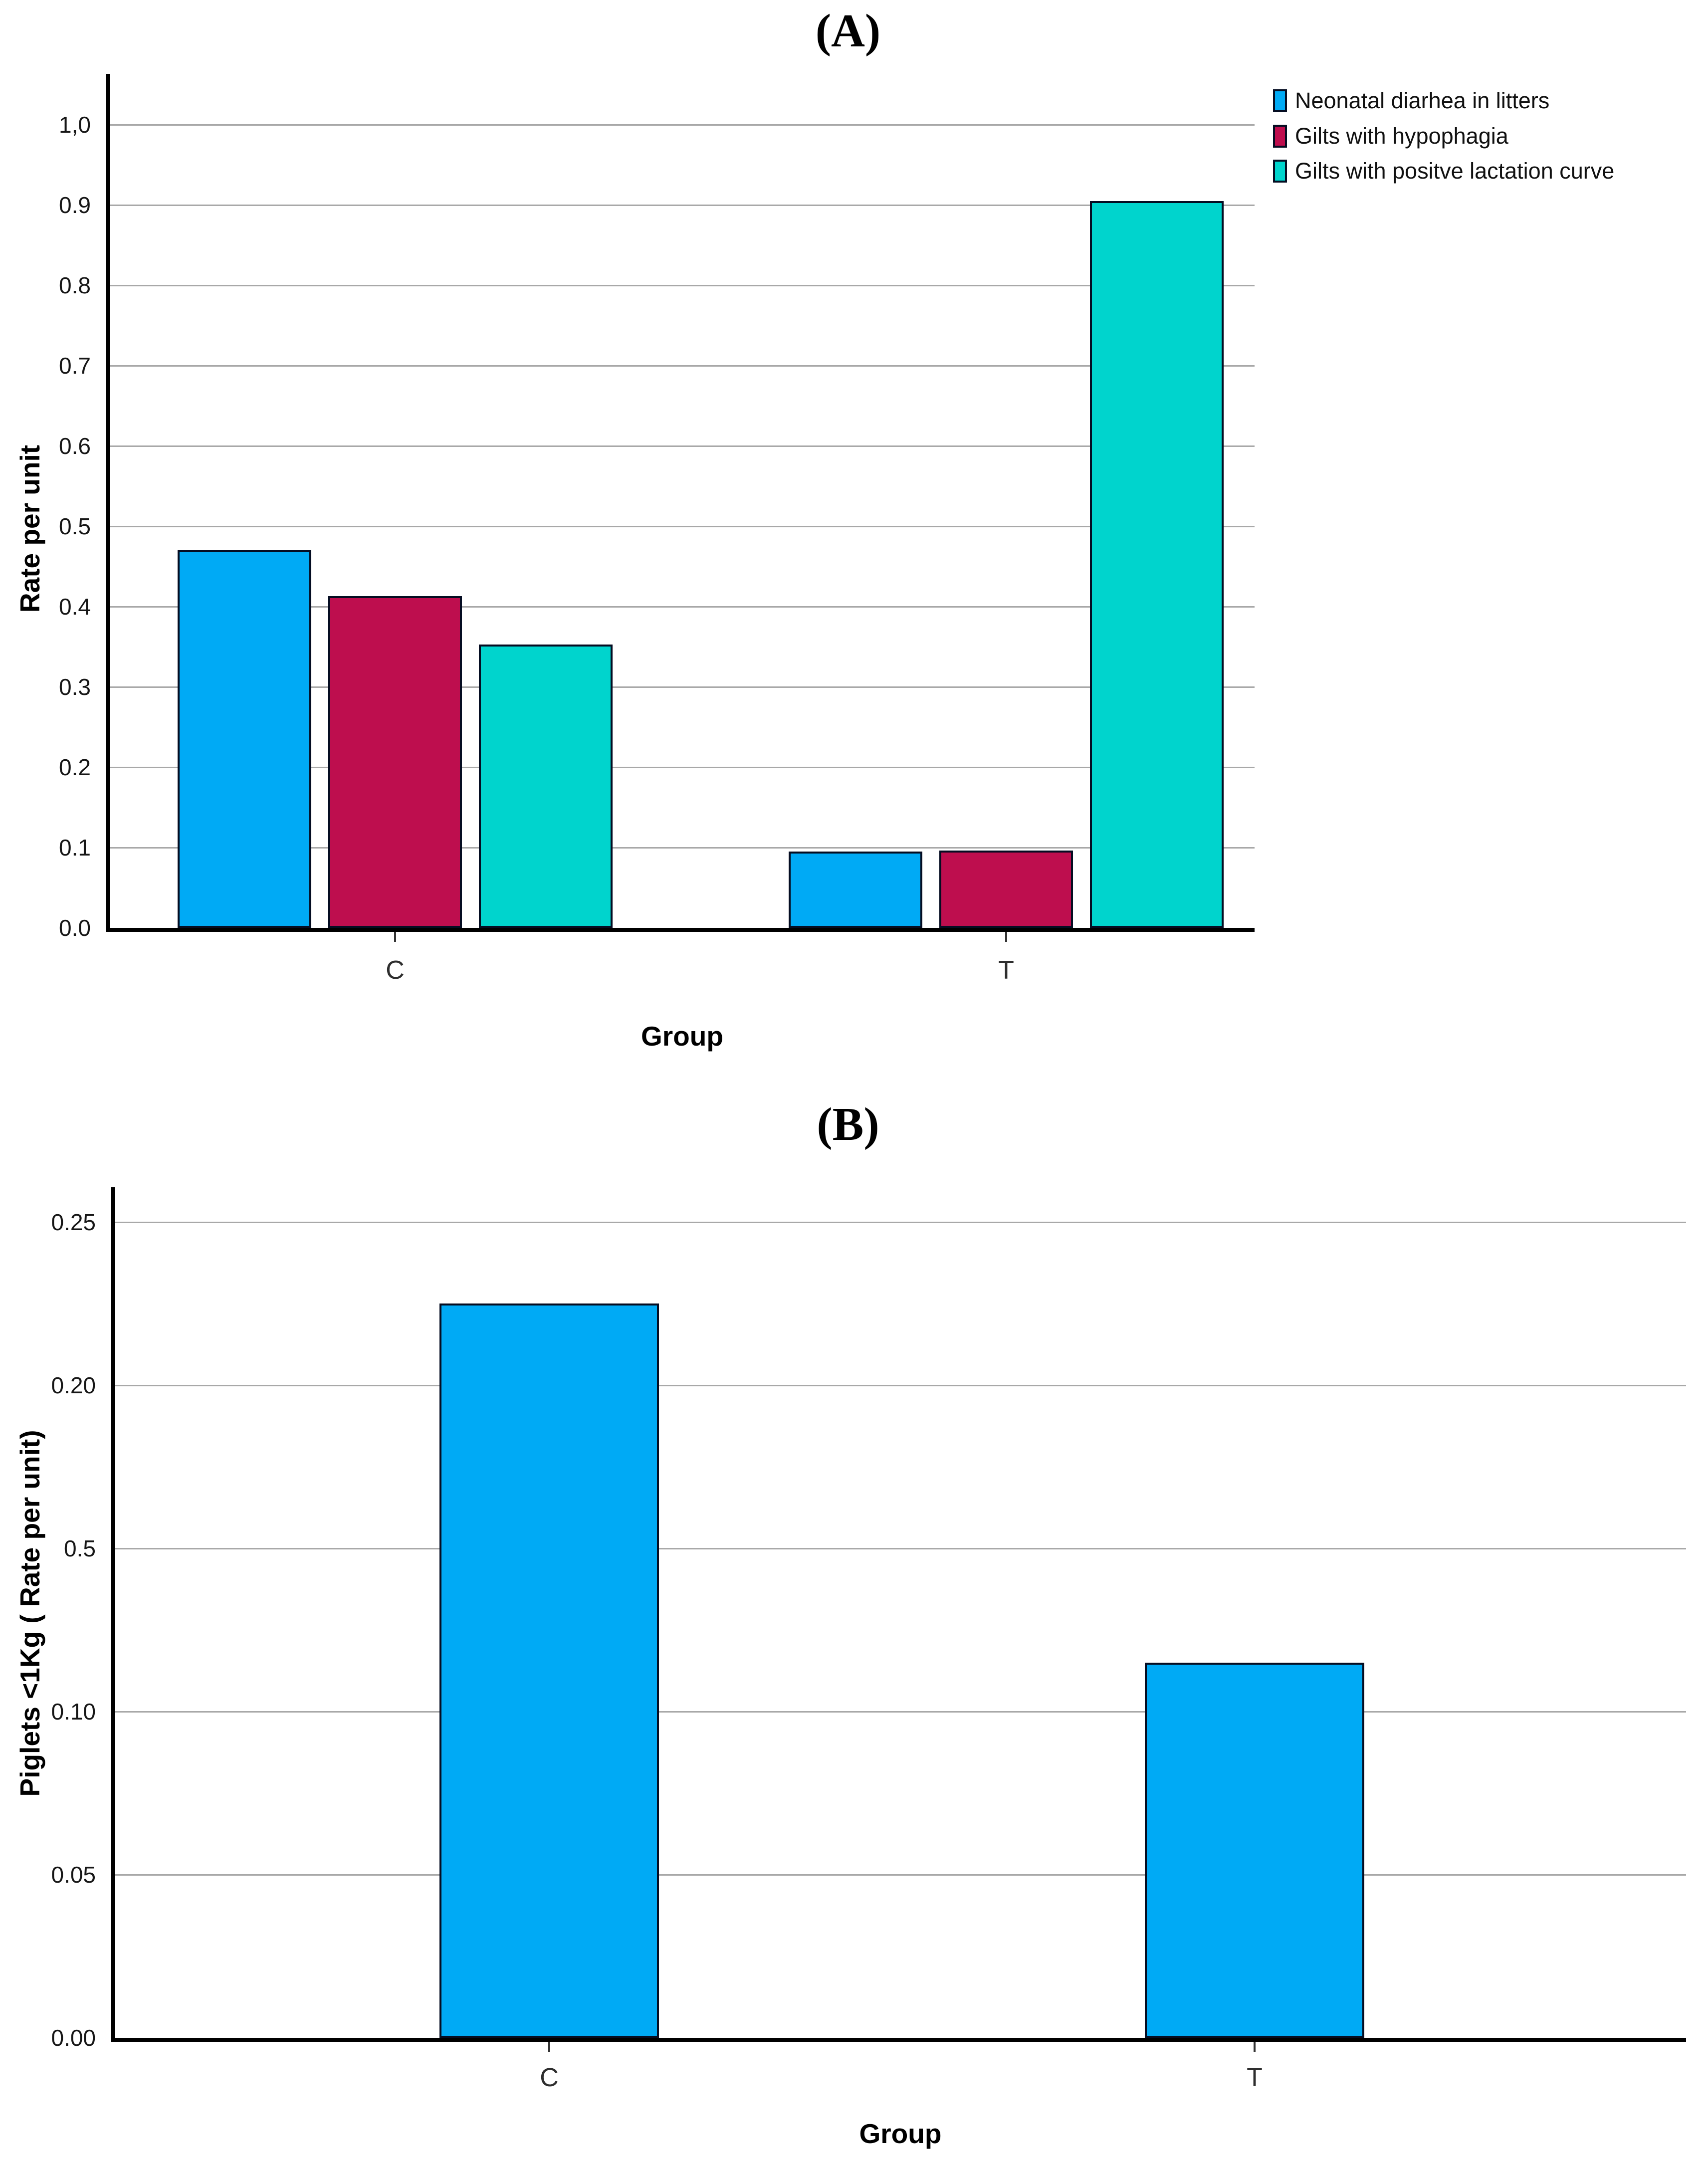 The image size is (1708, 2171). I want to click on y-tick-label: 0.0, so click(75, 928).